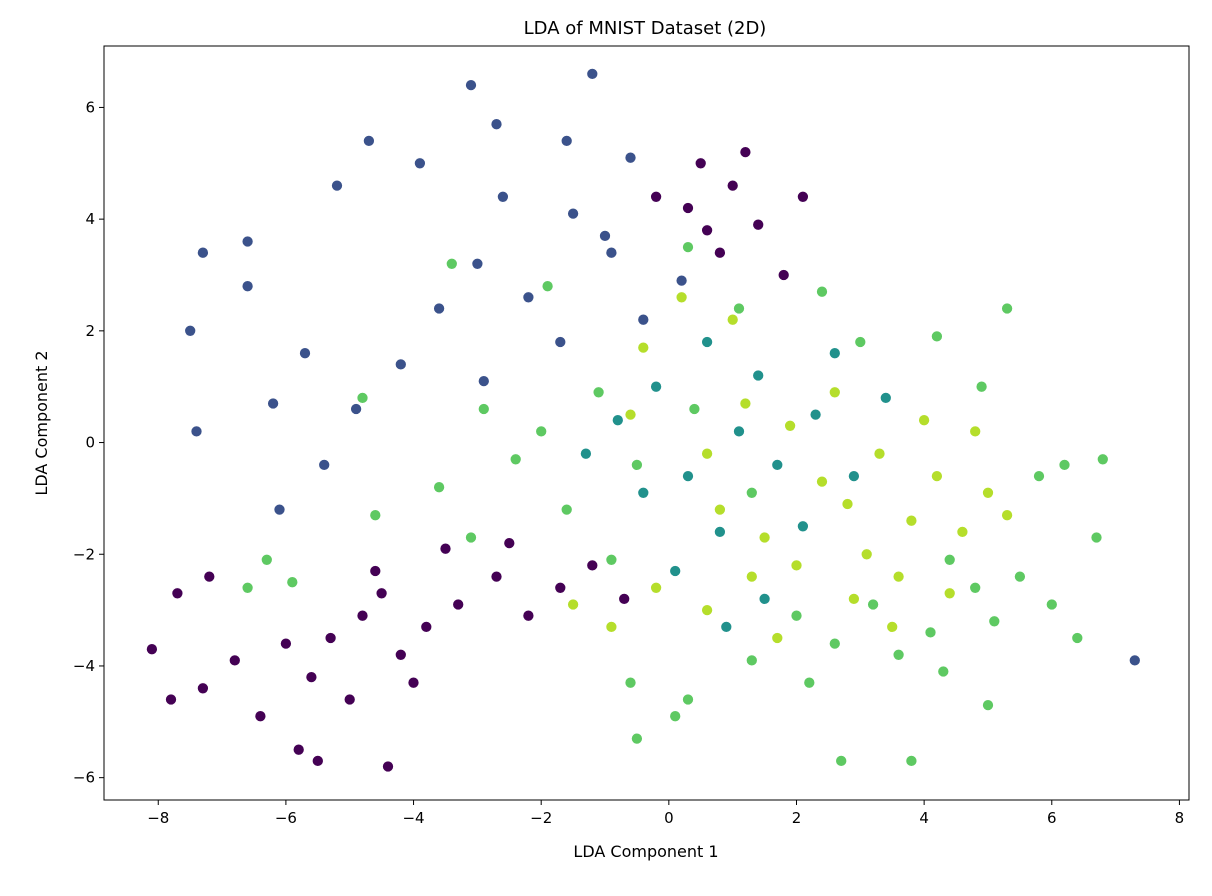 The image size is (1212, 896). Describe the element at coordinates (90, 219) in the screenshot. I see `y-tick-label: 4` at that location.